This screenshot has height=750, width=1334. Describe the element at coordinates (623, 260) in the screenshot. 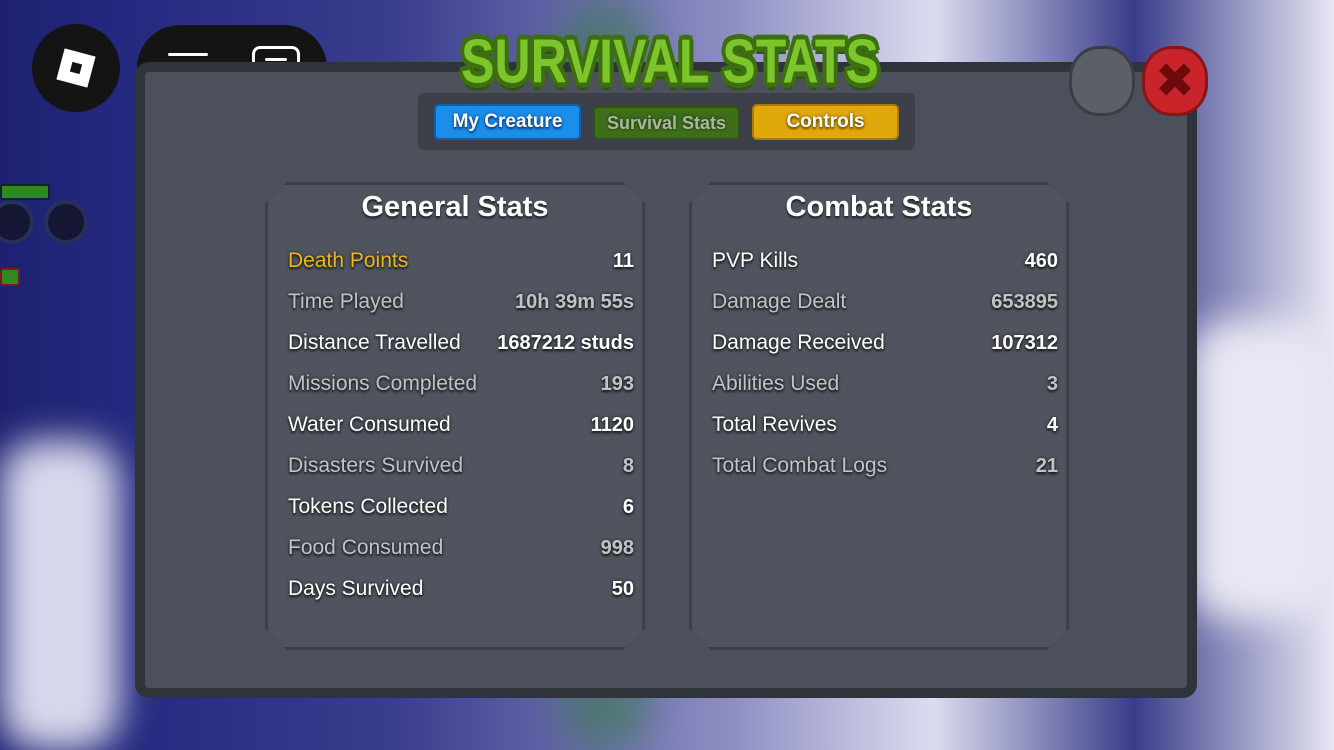

I see `stat-value: 11` at that location.